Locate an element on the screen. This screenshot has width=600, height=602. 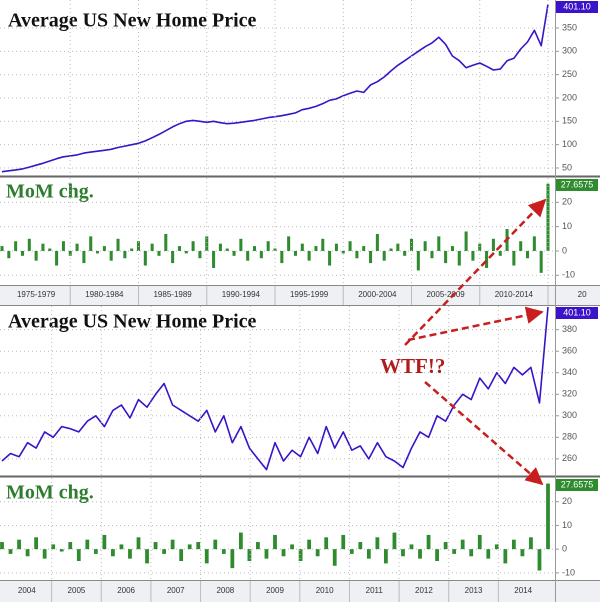
y-tick-label: 200 is located at coordinates (569, 97).